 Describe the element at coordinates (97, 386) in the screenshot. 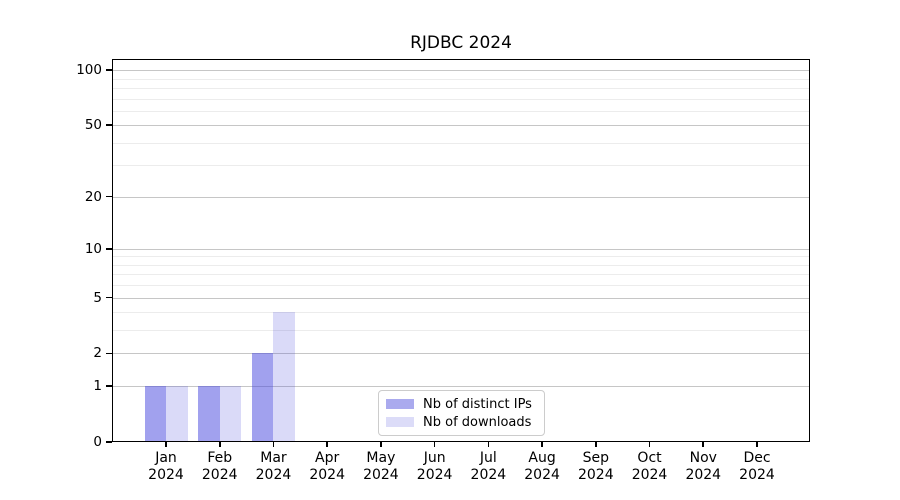

I see `ytick-label-1: 1` at that location.